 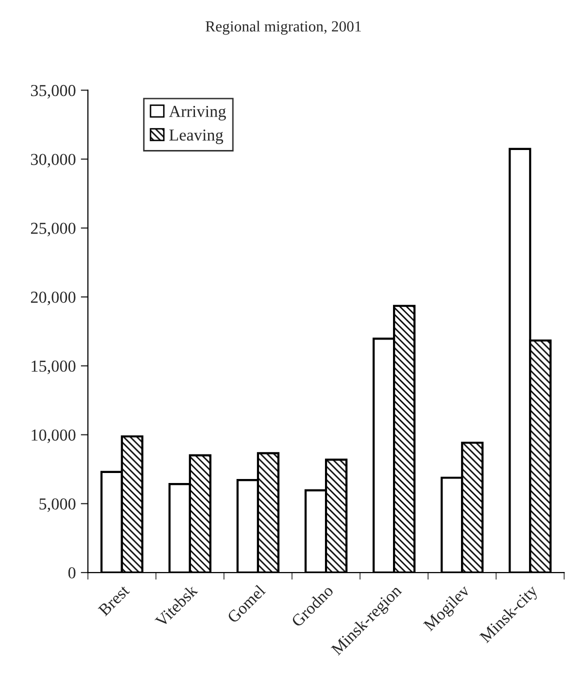 What do you see at coordinates (283, 27) in the screenshot?
I see `chart-title: Regional migration, 2001` at bounding box center [283, 27].